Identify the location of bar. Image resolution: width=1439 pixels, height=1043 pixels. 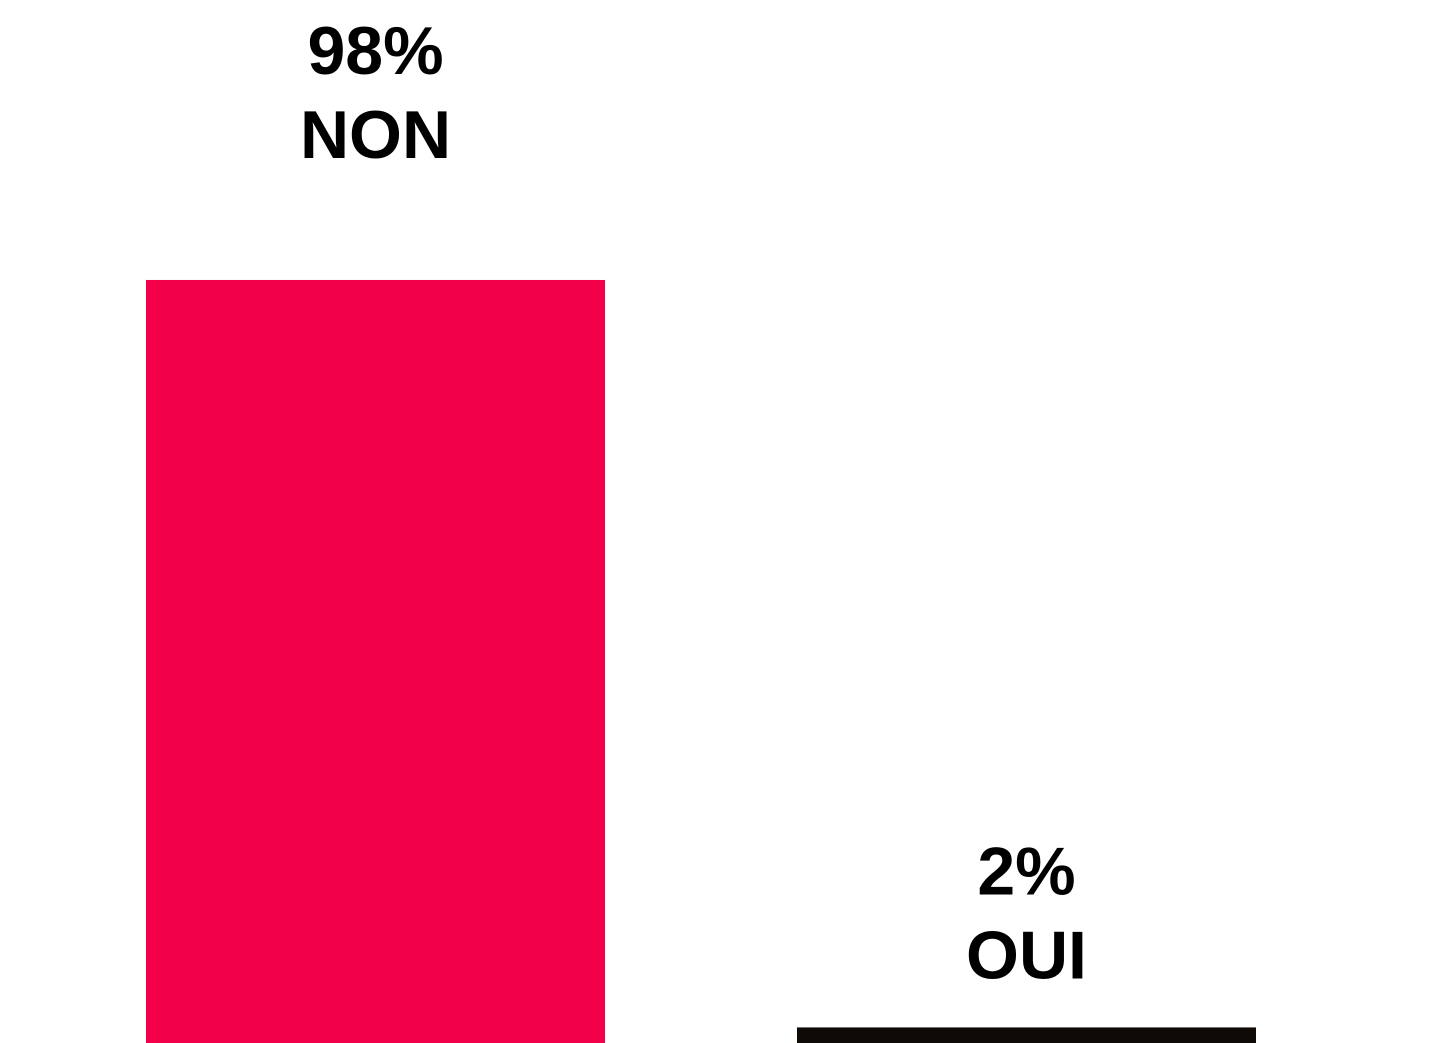
(1026, 1035).